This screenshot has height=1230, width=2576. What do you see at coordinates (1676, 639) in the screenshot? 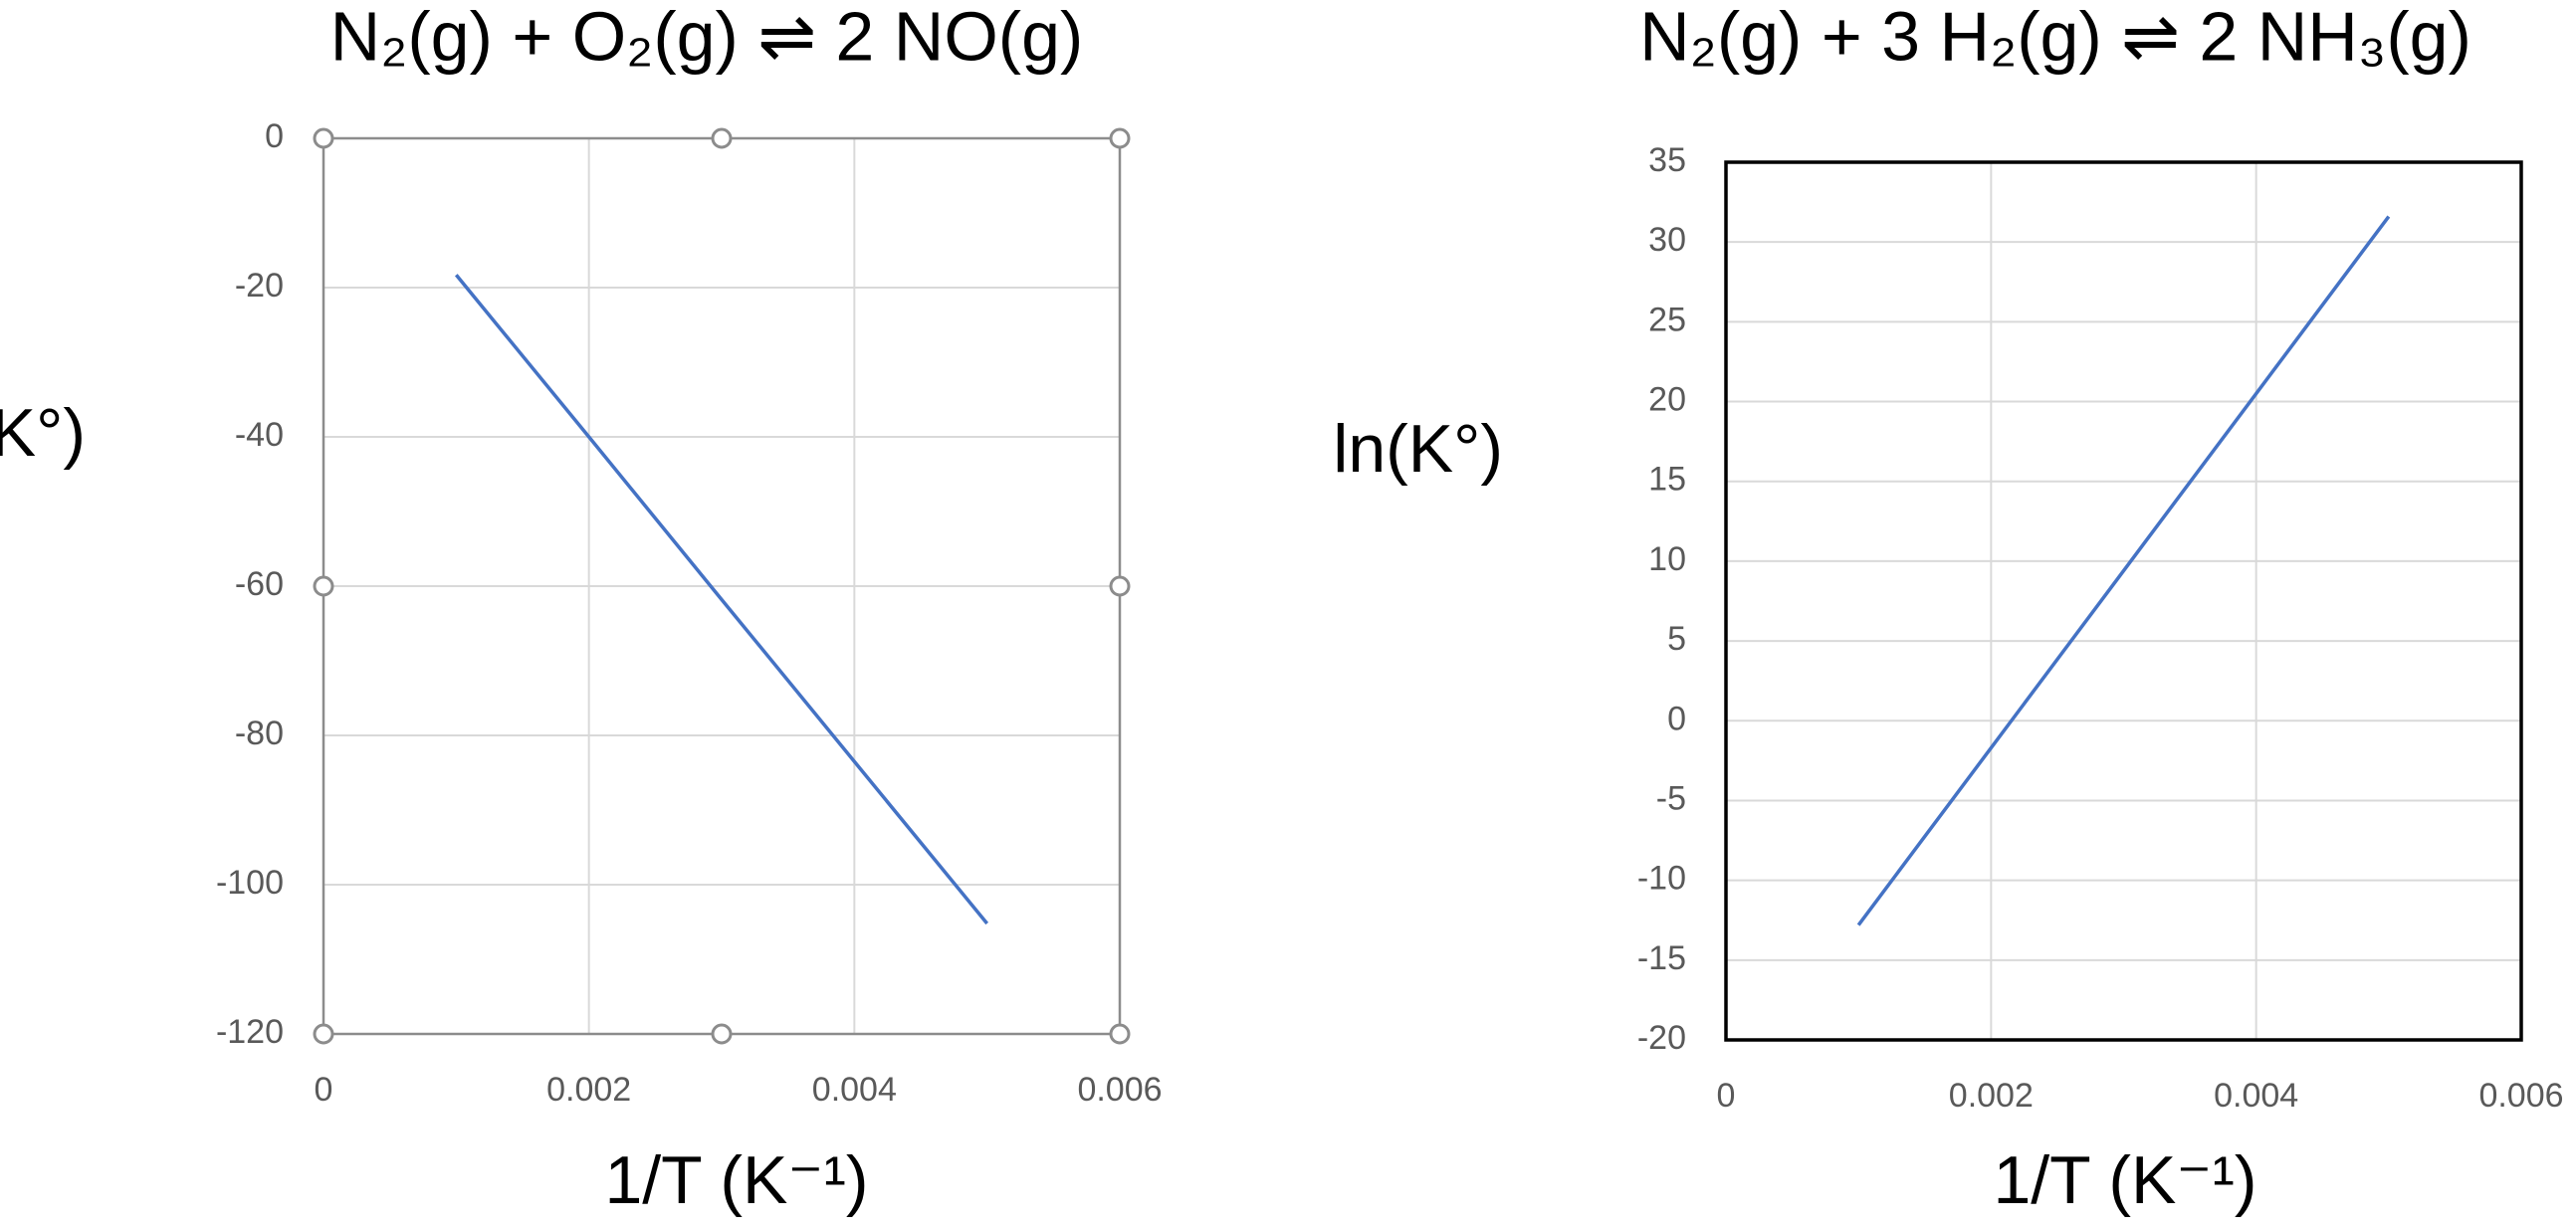
I see `y-tick-label: 5` at bounding box center [1676, 639].